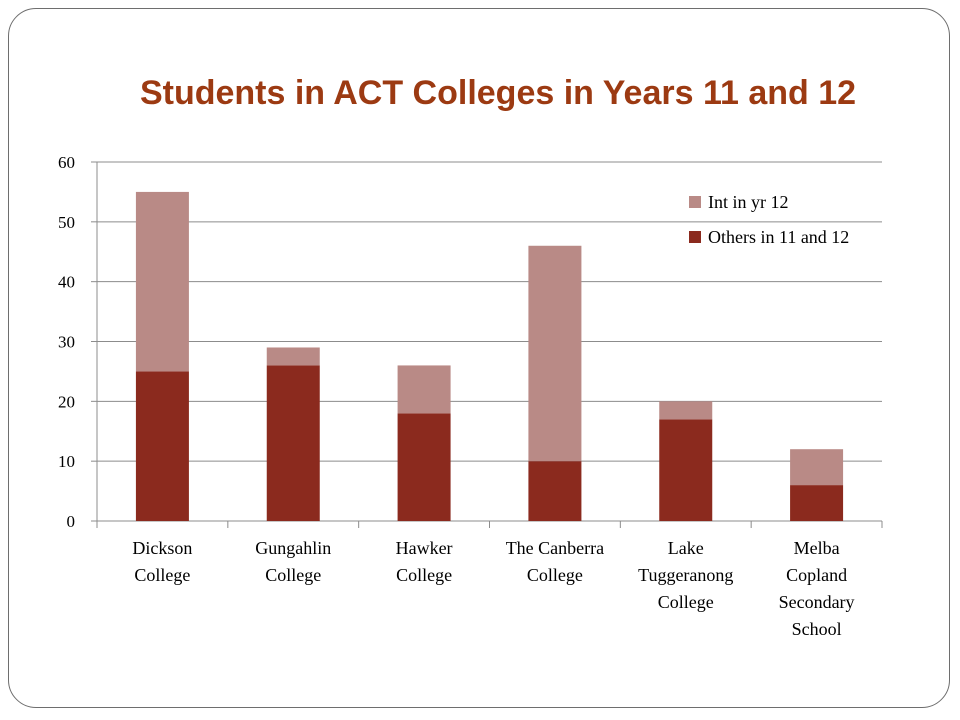 The height and width of the screenshot is (720, 960). Describe the element at coordinates (293, 548) in the screenshot. I see `x-tick-label-1-0: Gungahlin` at that location.